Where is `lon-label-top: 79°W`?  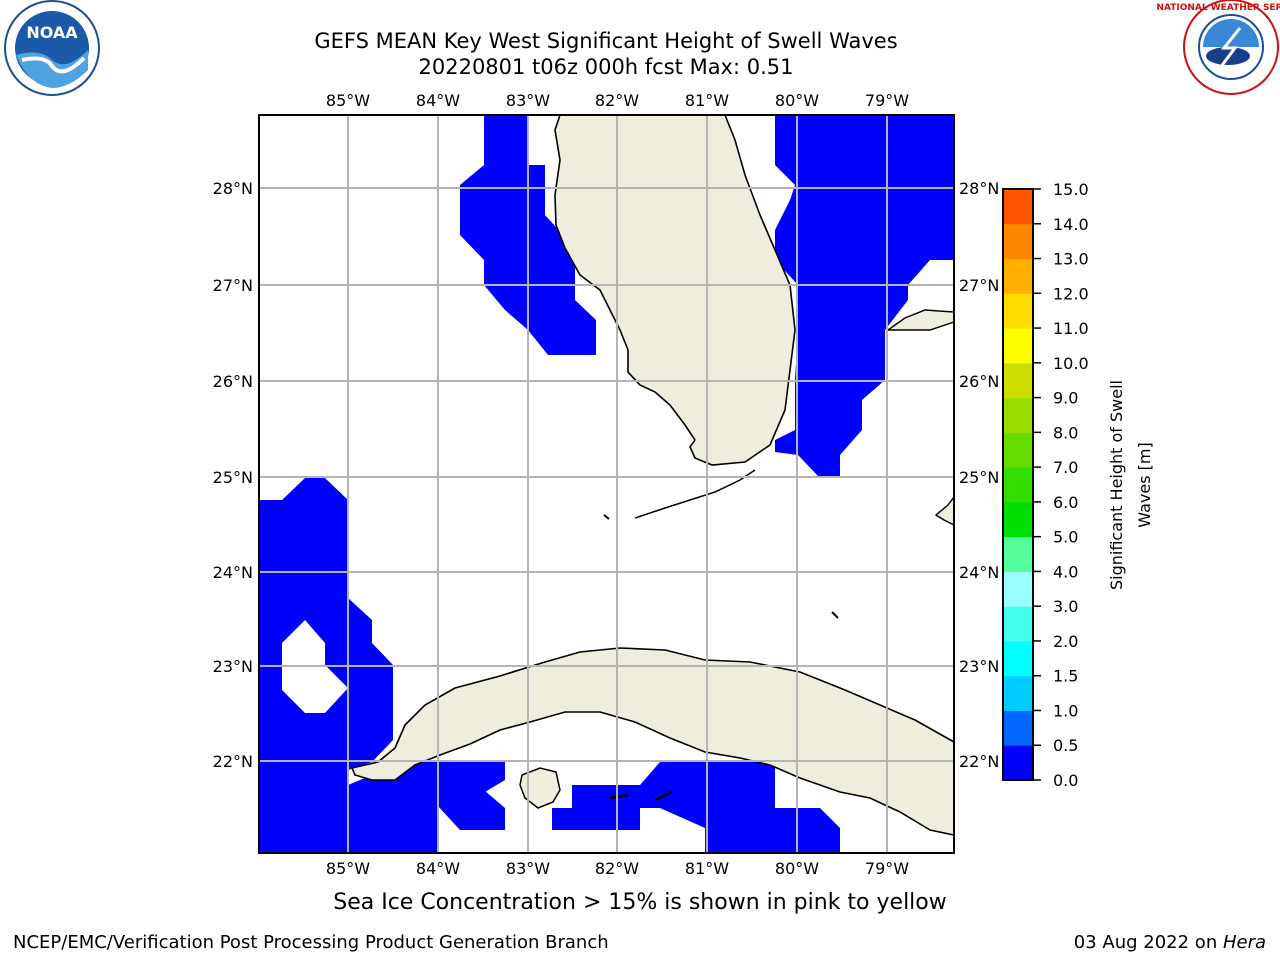 lon-label-top: 79°W is located at coordinates (887, 100).